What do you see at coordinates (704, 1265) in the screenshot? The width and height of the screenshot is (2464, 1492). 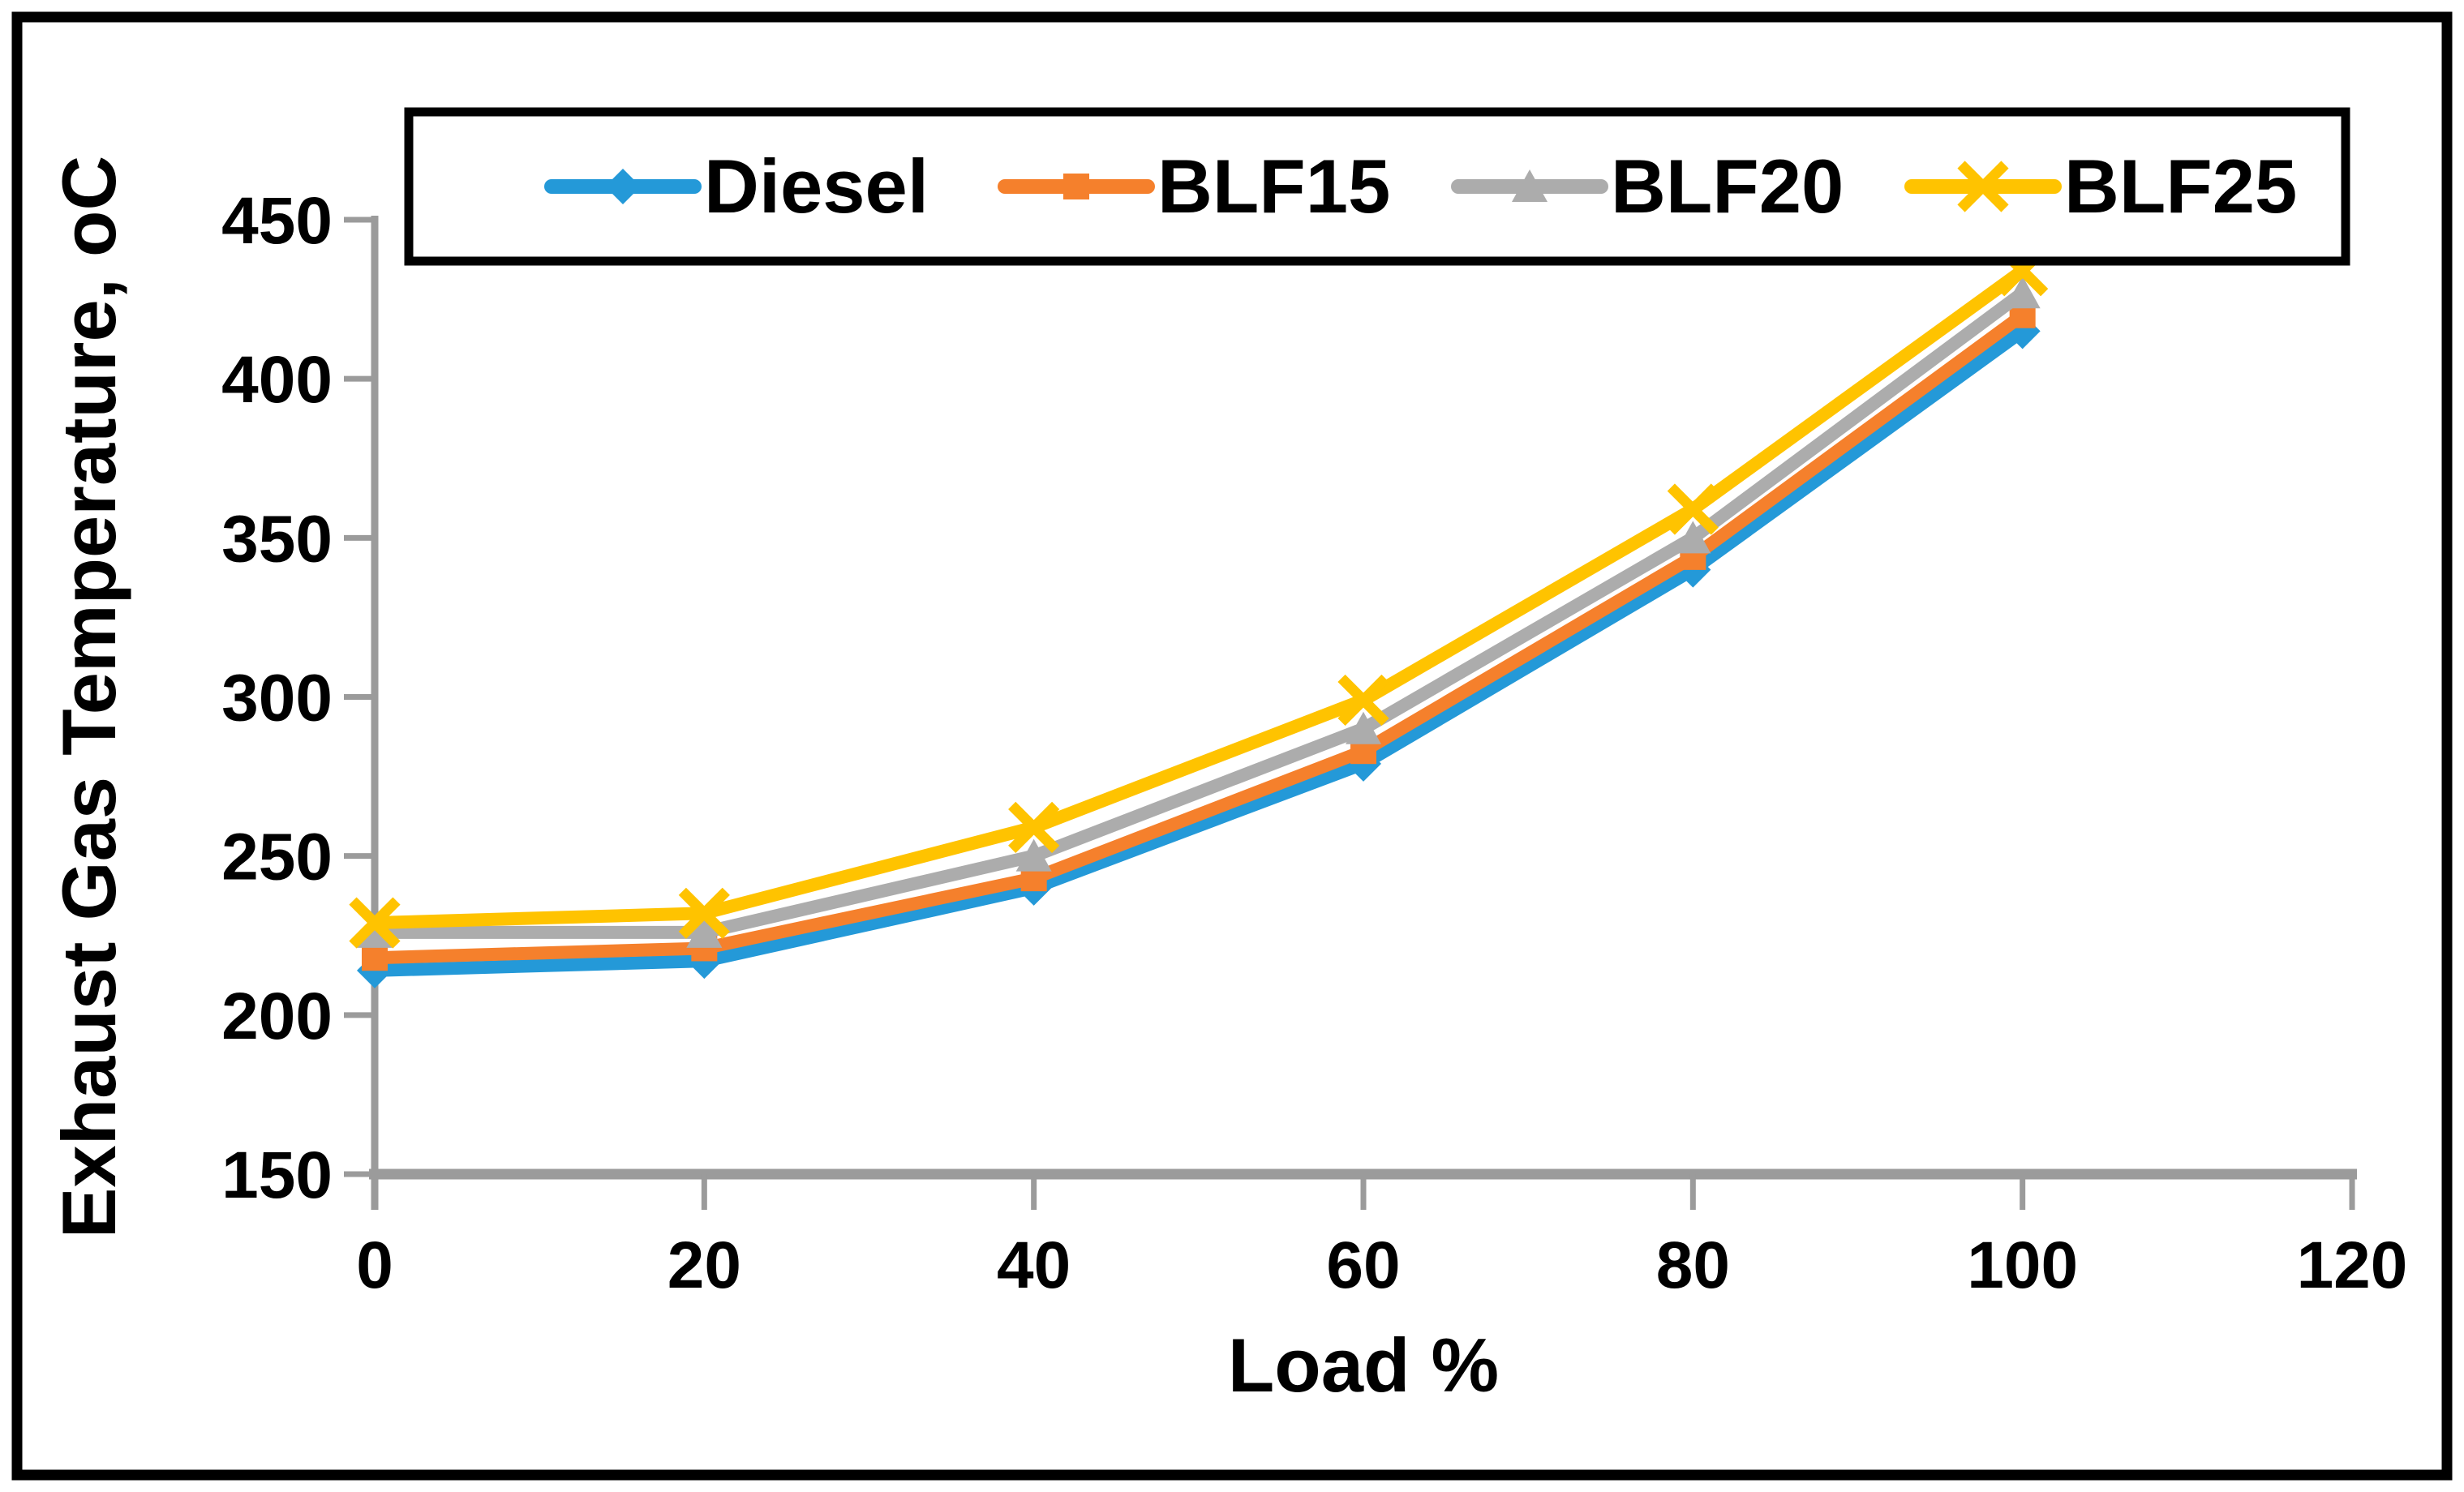 I see `x-tick-label: 20` at bounding box center [704, 1265].